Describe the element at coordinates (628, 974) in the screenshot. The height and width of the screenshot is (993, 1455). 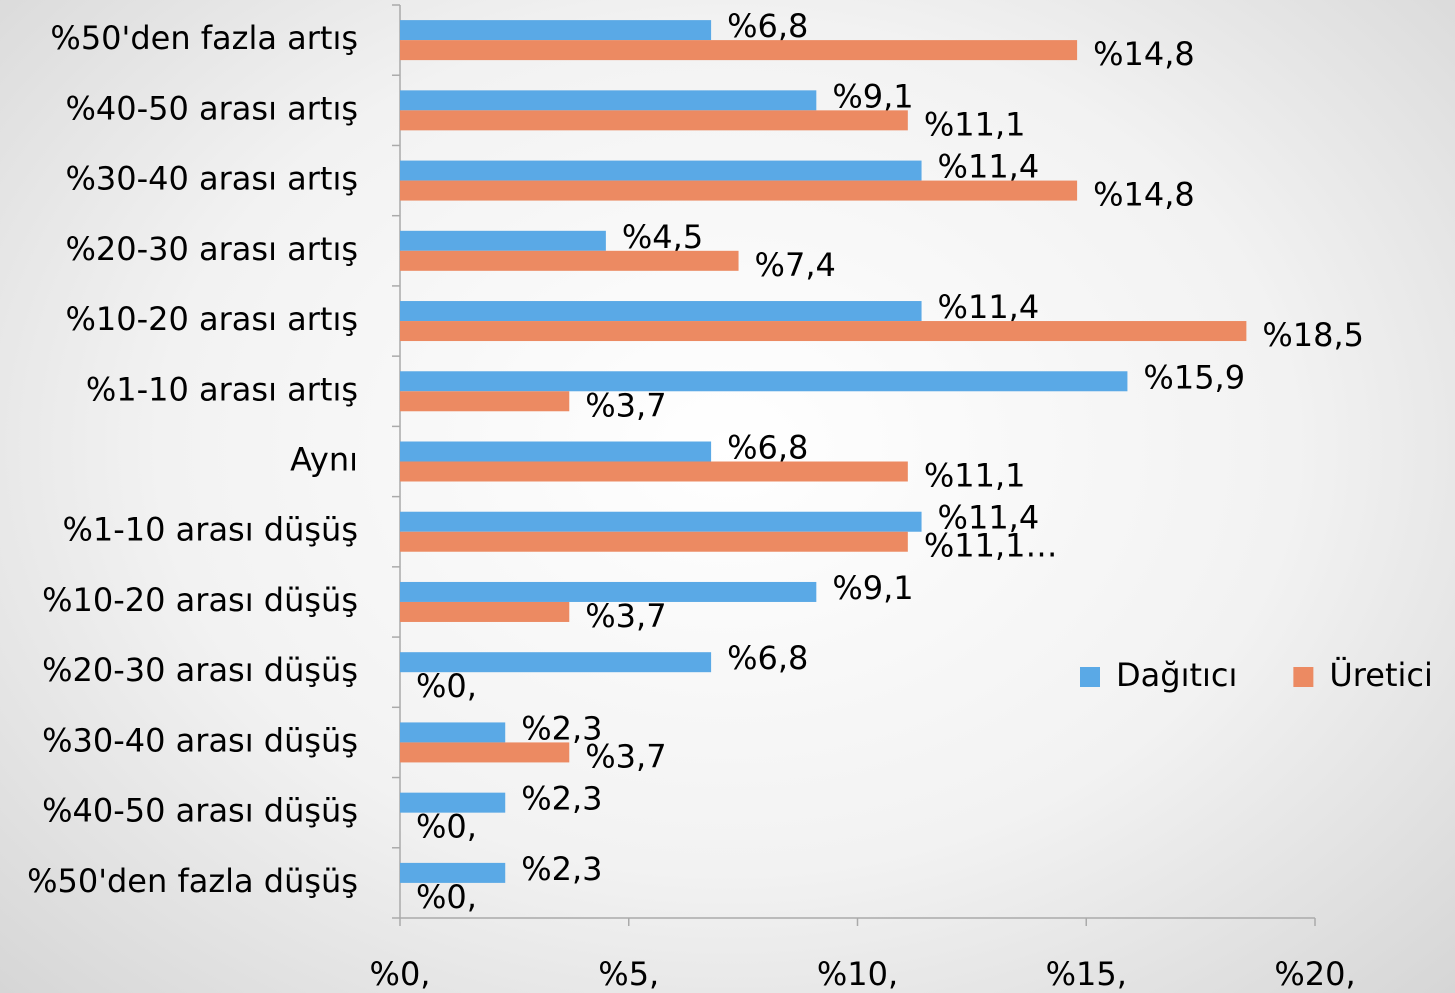
I see `x-tick-label: %5,` at that location.